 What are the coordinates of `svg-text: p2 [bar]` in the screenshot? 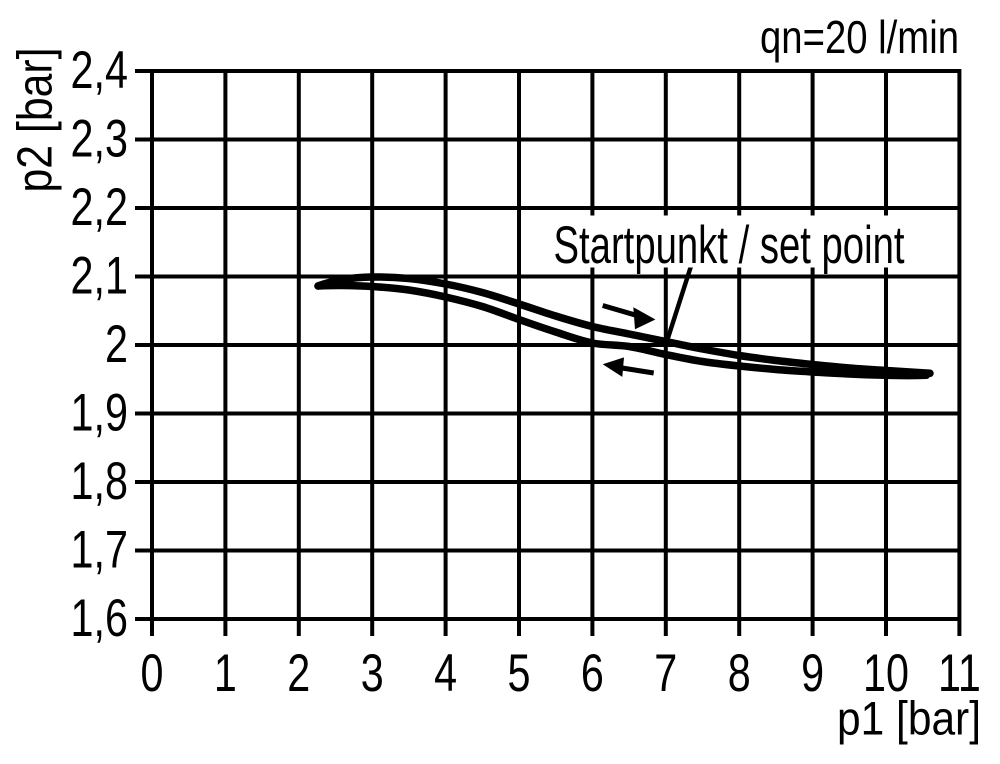 It's located at (36, 120).